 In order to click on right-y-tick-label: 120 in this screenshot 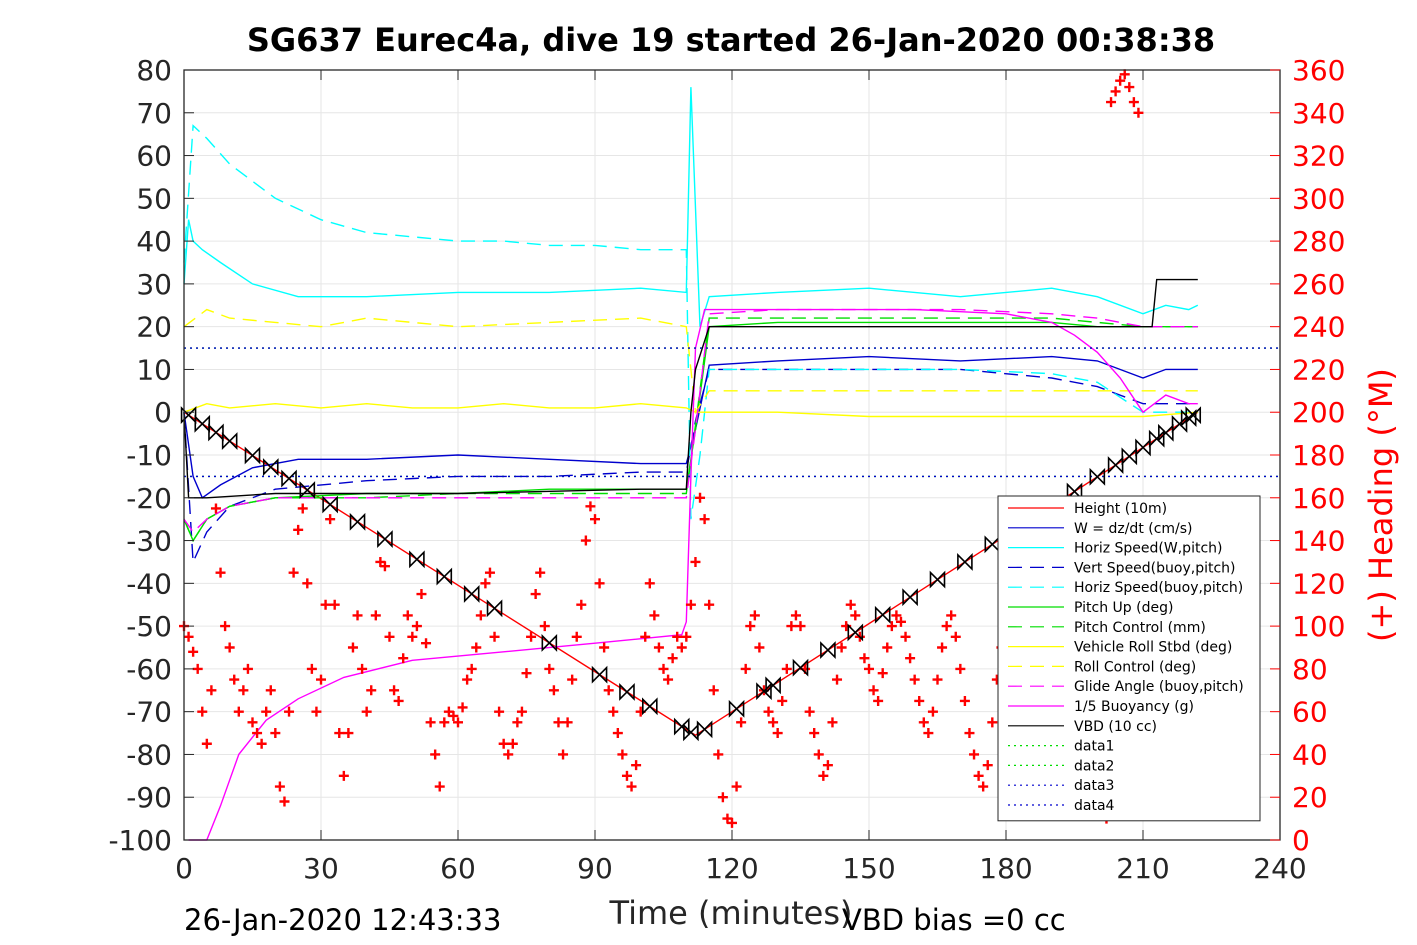, I will do `click(1318, 583)`.